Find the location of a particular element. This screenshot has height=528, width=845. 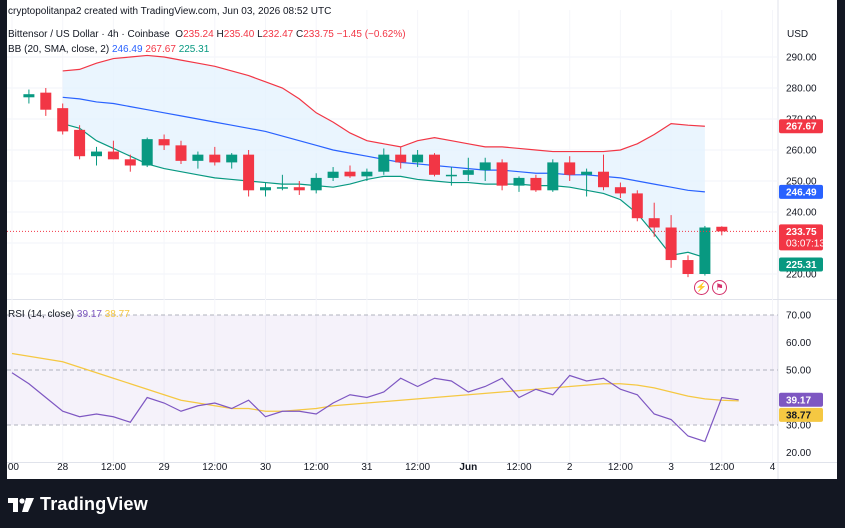

bar-countdown: 03:07:13 is located at coordinates (805, 243).